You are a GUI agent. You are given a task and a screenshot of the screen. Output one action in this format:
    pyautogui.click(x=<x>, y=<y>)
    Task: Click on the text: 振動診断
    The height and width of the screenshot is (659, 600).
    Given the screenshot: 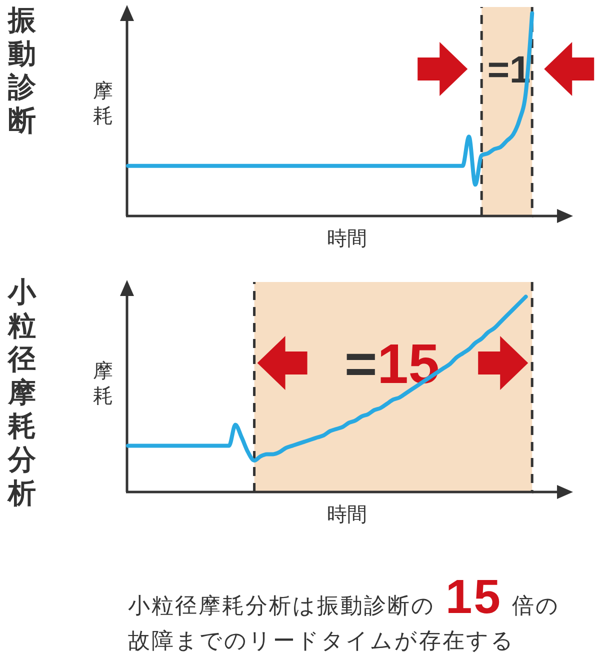 What is the action you would take?
    pyautogui.click(x=22, y=71)
    